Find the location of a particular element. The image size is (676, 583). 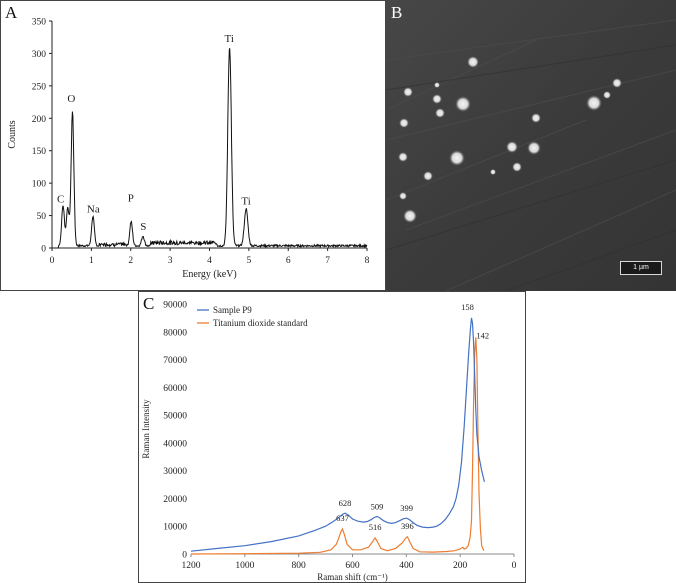

sem-particles is located at coordinates (510, 139).